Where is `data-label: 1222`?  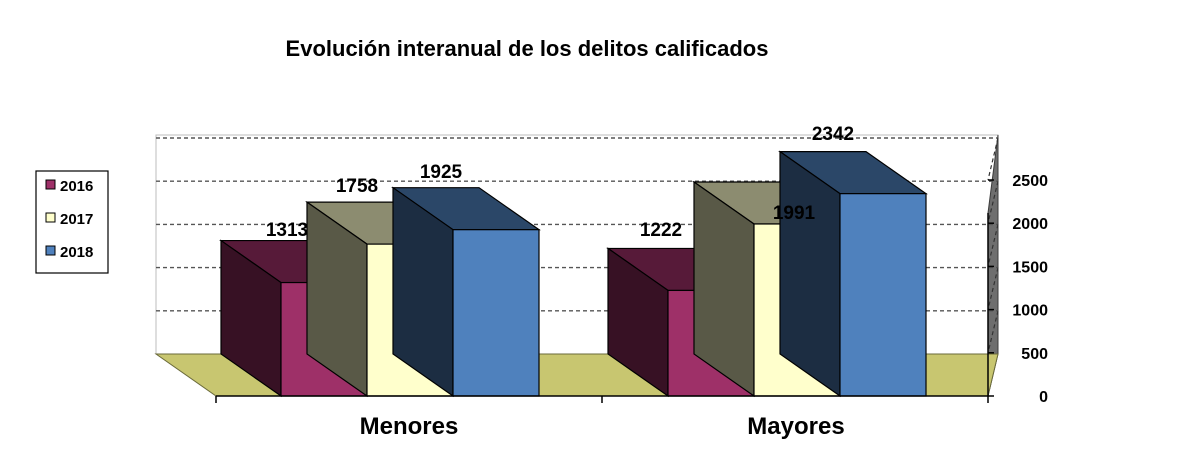
data-label: 1222 is located at coordinates (661, 230).